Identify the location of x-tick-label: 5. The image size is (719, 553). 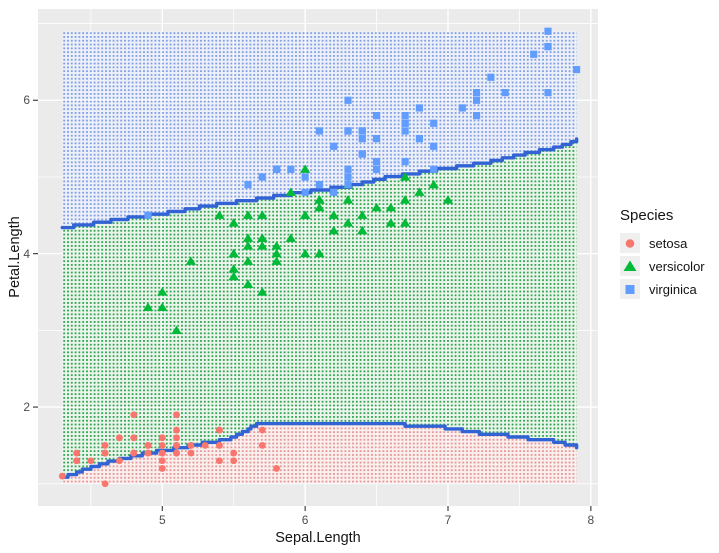
(162, 520).